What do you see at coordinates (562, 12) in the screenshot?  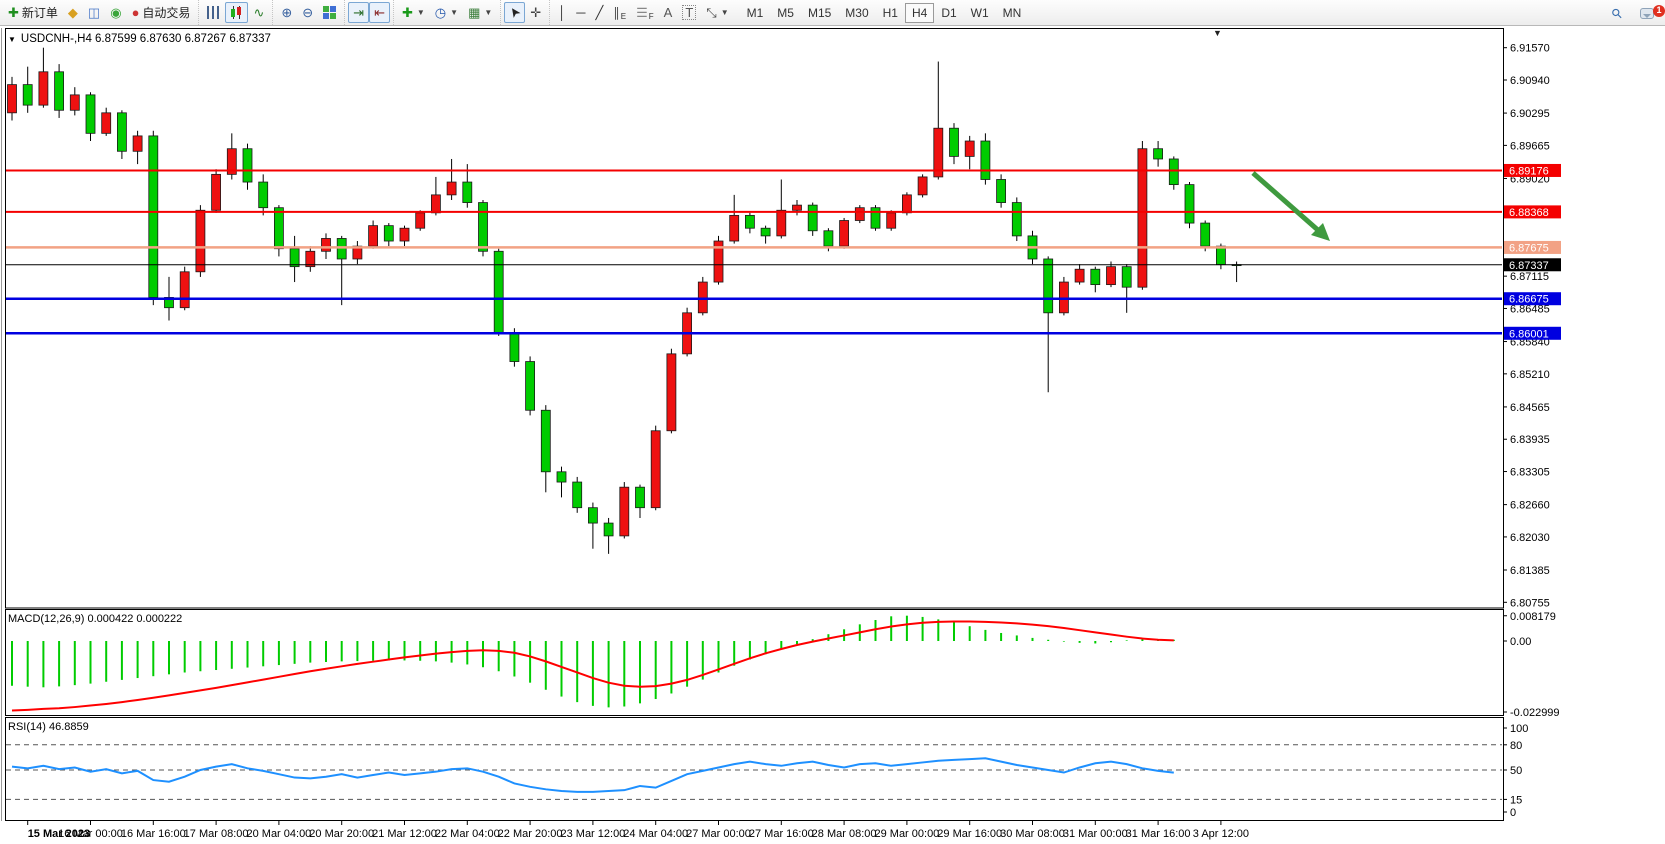 I see `vertical-line-button: │` at bounding box center [562, 12].